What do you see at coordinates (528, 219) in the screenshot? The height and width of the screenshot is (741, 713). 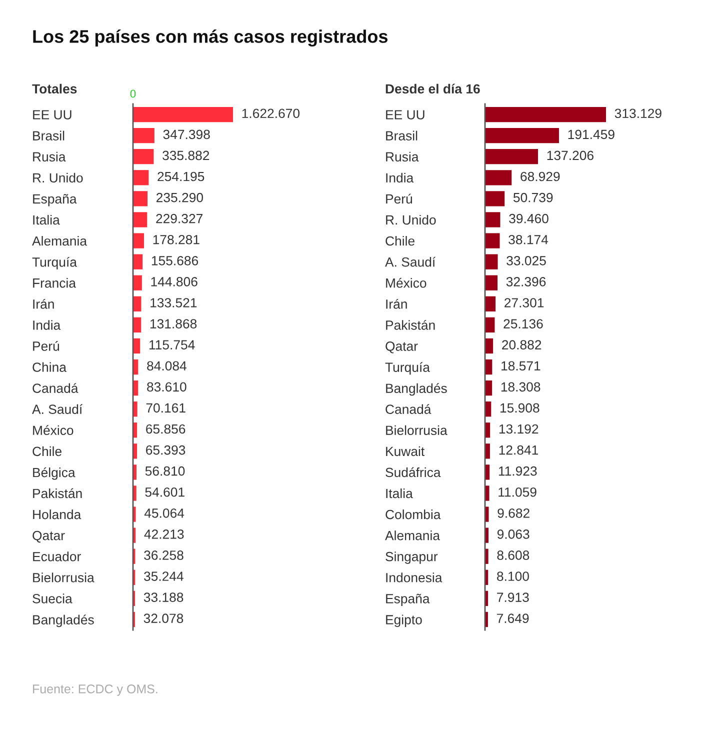 I see `data-label: 39.460` at bounding box center [528, 219].